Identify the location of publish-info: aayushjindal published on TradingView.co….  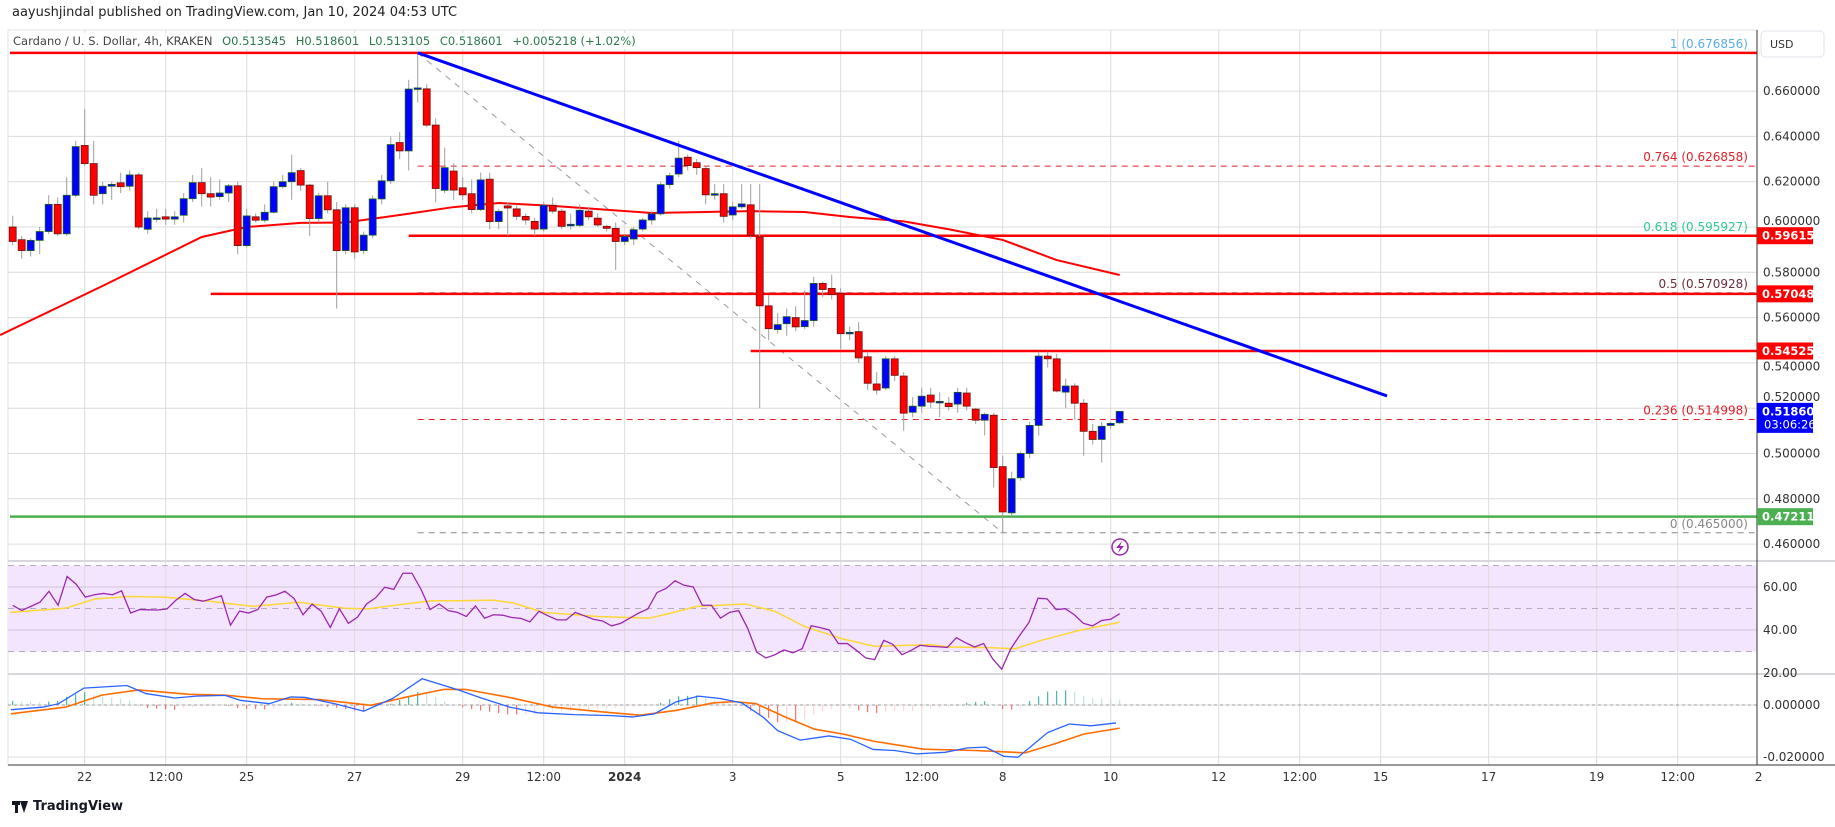
(235, 12).